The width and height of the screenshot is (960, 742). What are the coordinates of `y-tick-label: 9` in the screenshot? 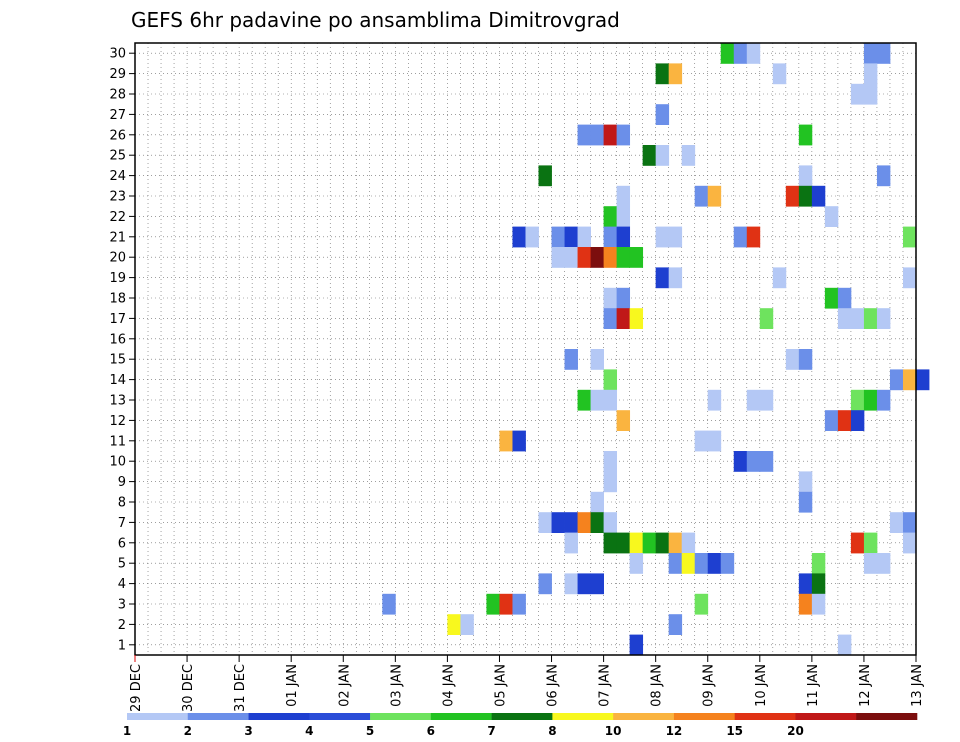 It's located at (122, 482).